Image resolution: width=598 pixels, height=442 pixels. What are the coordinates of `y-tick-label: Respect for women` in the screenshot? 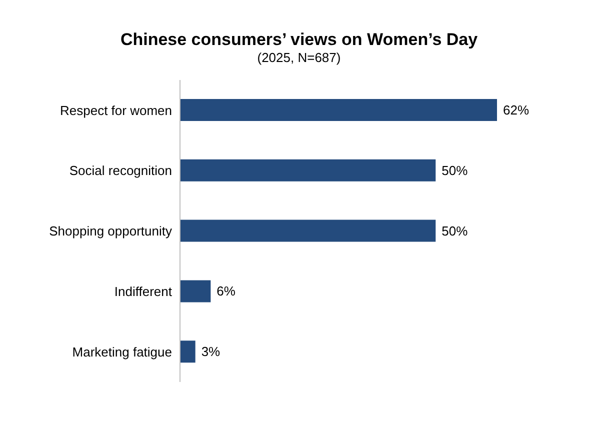 It's located at (116, 110).